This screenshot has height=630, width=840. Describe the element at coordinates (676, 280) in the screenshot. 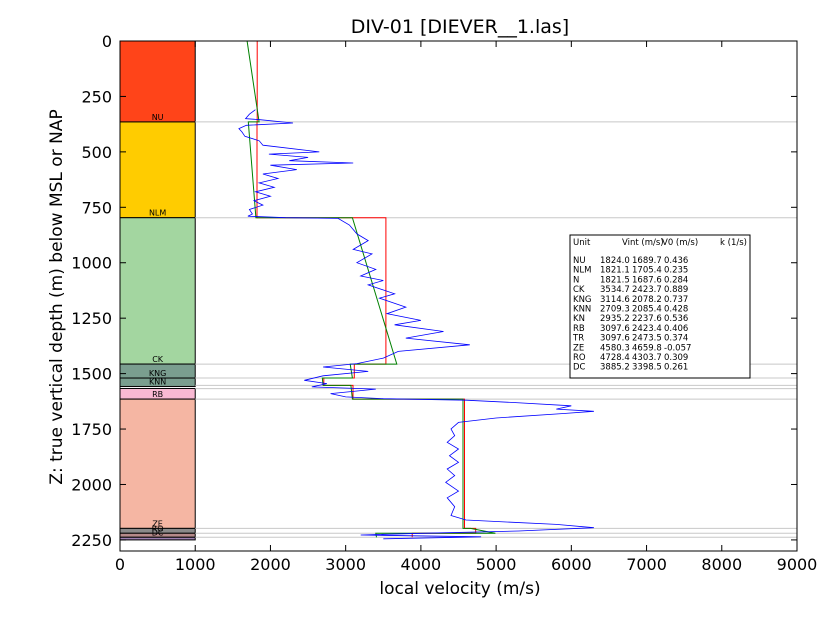

I see `table-cell: 0.284` at that location.